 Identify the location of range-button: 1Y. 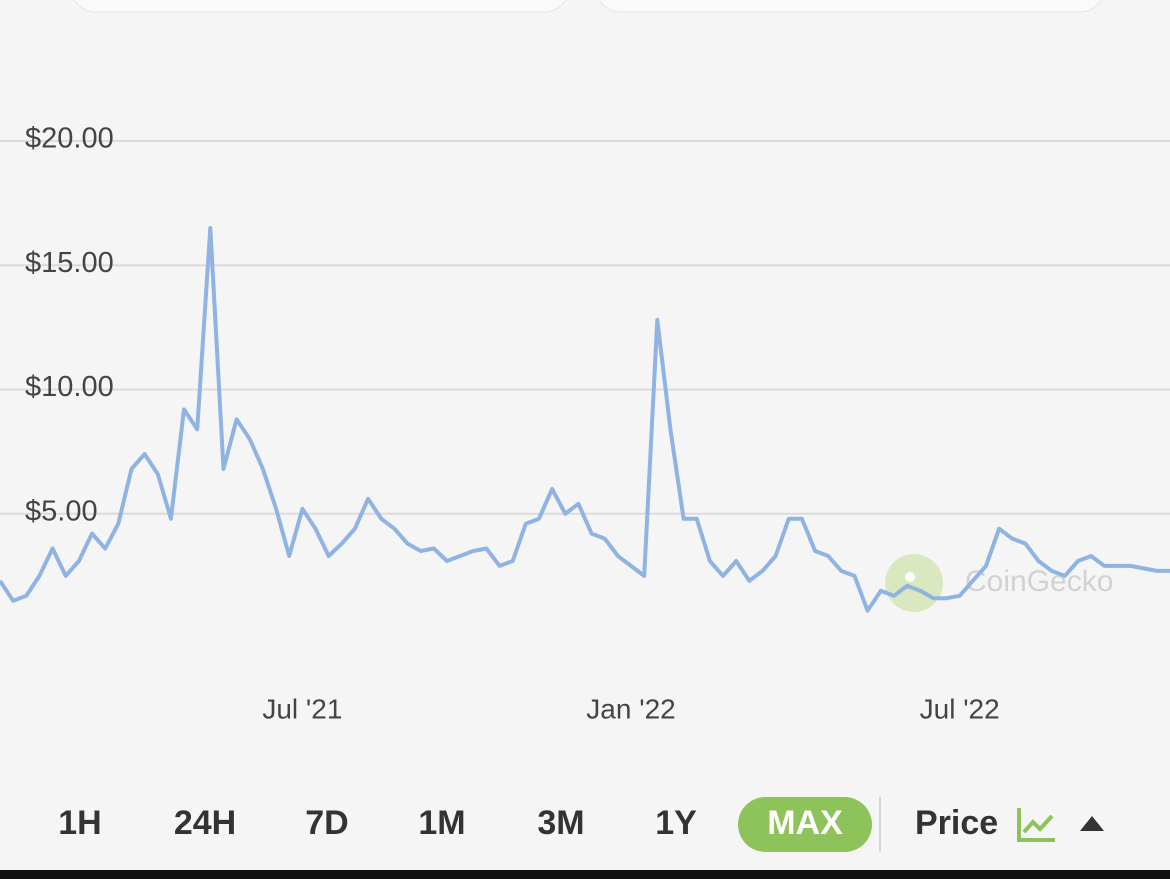
(676, 823).